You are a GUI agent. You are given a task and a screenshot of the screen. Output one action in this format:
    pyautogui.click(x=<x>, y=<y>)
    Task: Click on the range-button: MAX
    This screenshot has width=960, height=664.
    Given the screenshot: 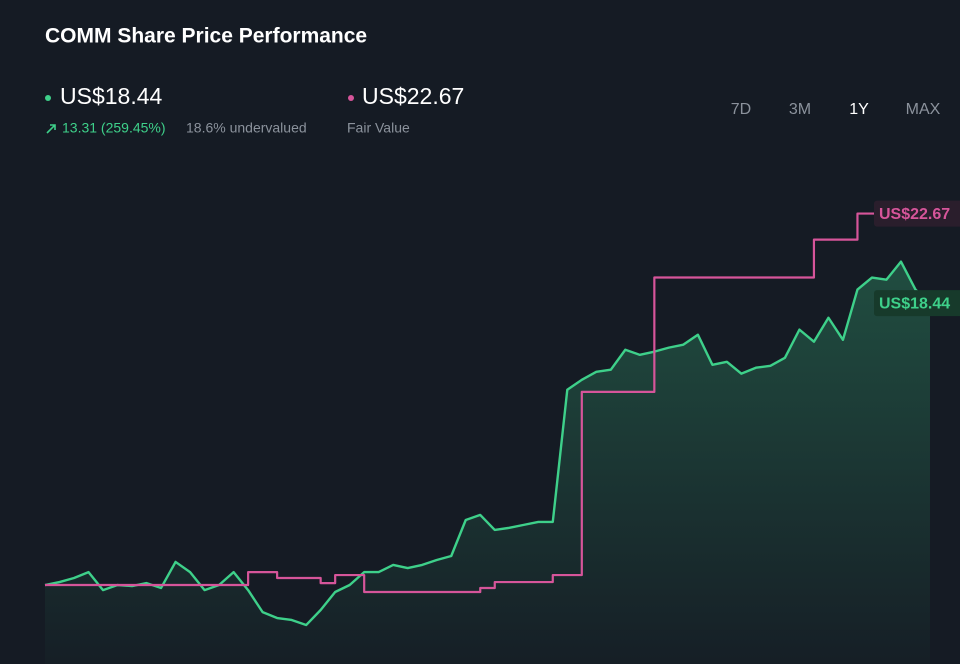 What is the action you would take?
    pyautogui.click(x=923, y=109)
    